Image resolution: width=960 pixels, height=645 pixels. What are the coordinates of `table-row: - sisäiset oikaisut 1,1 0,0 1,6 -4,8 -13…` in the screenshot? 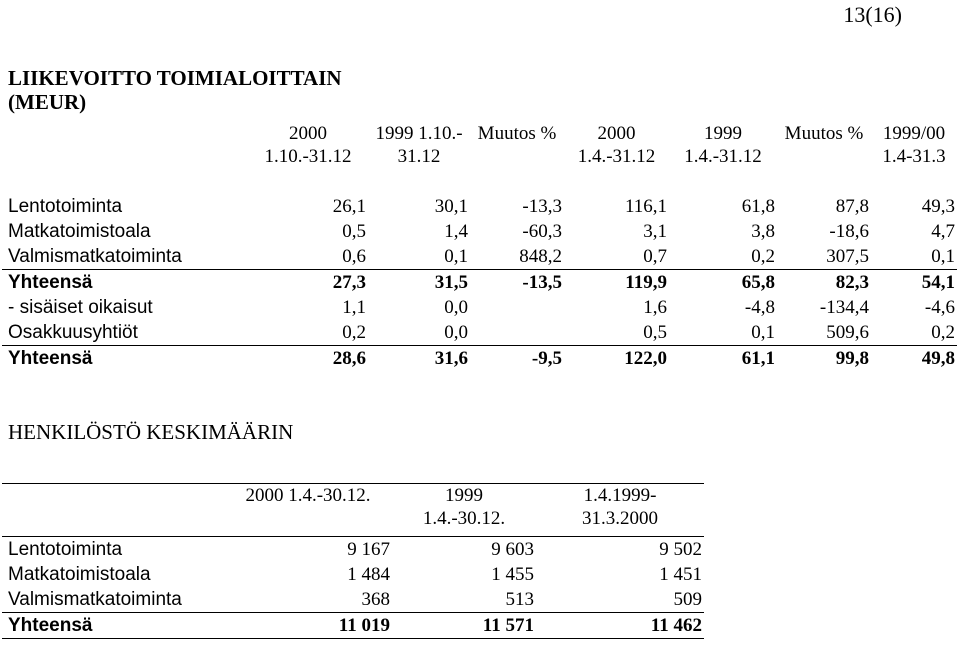 It's located at (479, 307).